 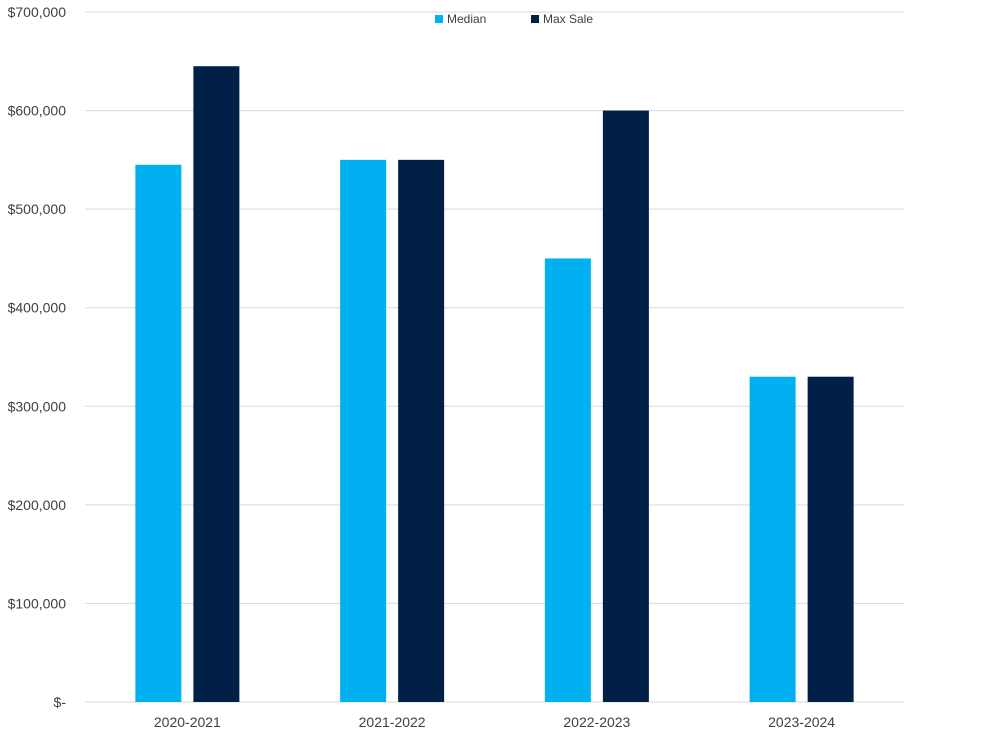 I want to click on legend-label: Median, so click(x=466, y=19).